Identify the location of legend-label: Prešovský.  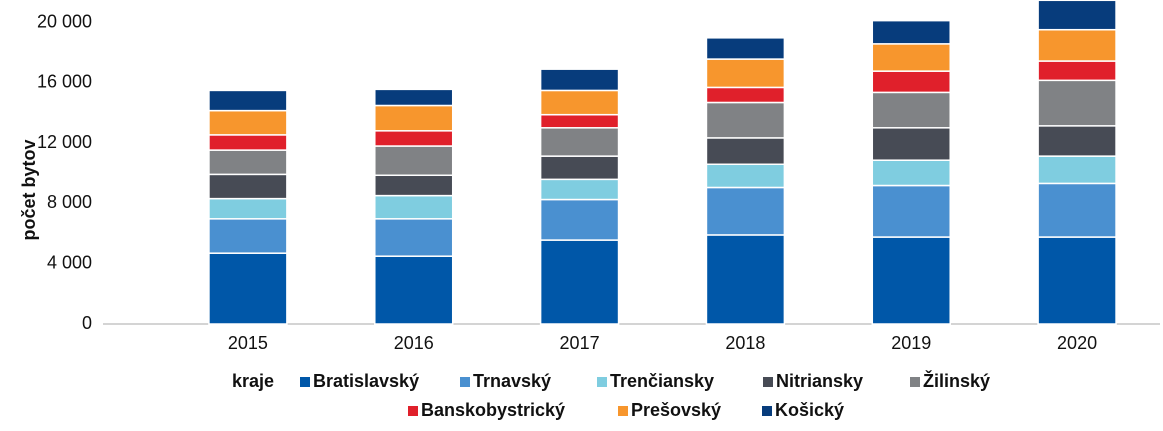
(676, 410).